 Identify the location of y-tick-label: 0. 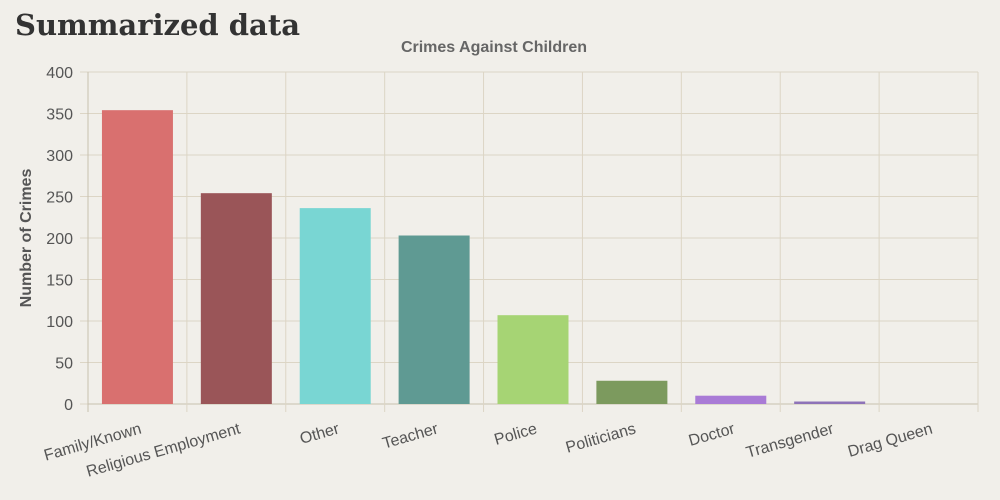
(68, 405).